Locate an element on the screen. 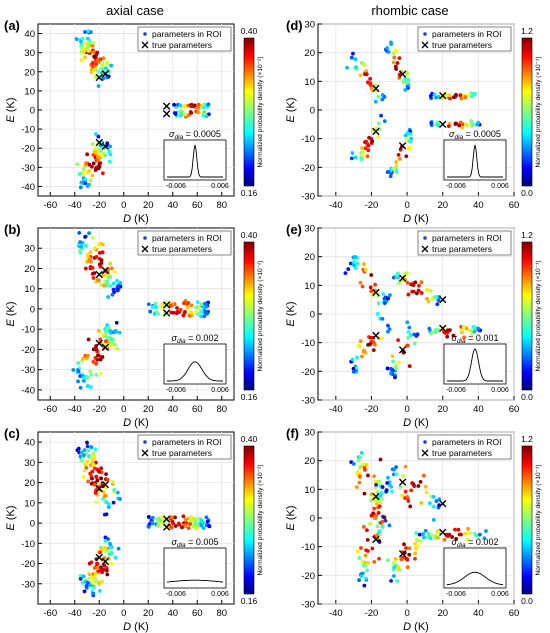 This screenshot has width=550, height=633. legend-cross-label: true parameters is located at coordinates (462, 45).